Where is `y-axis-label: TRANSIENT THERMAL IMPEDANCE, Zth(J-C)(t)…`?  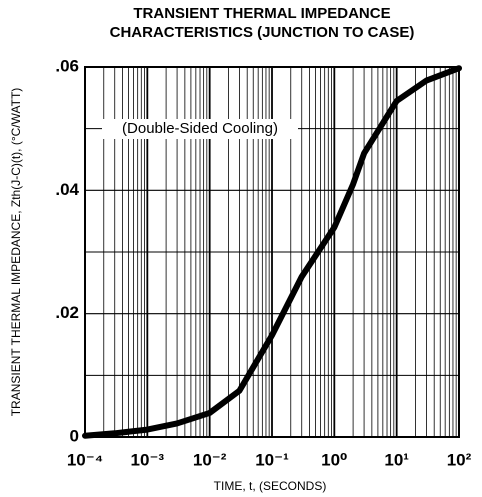 y-axis-label: TRANSIENT THERMAL IMPEDANCE, Zth(J-C)(t)… is located at coordinates (16, 252).